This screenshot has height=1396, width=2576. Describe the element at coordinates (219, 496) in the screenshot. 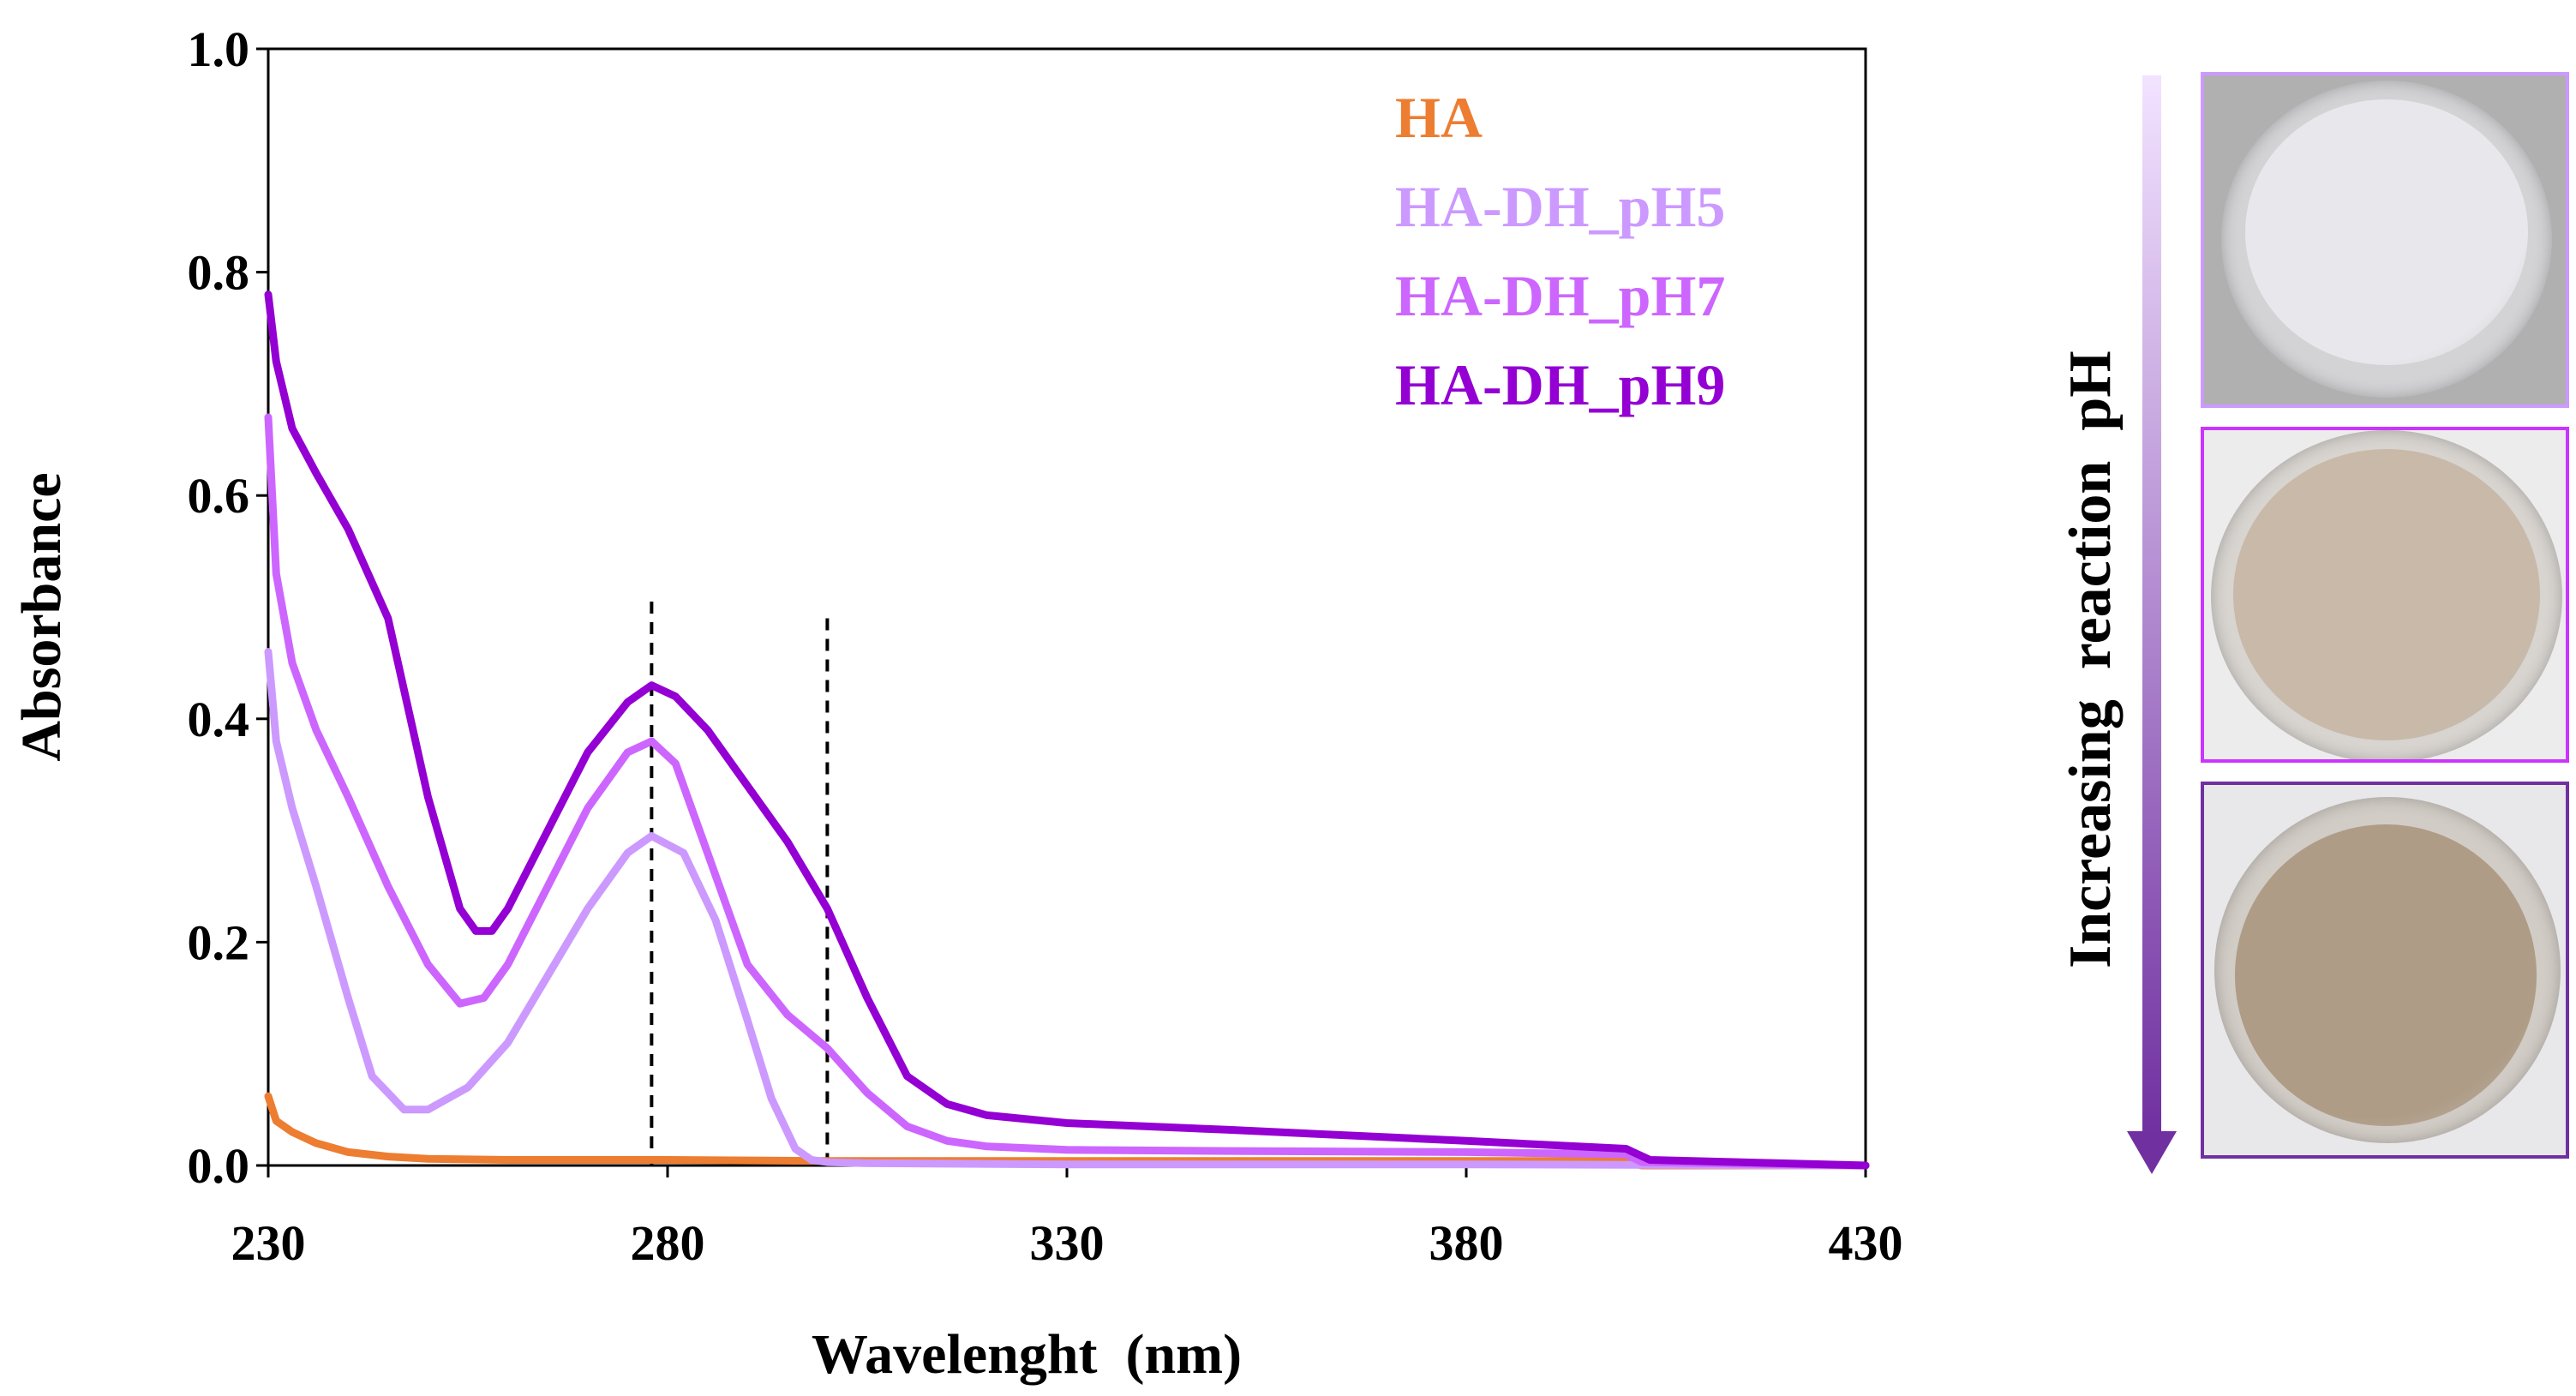

I see `y-tick-label: 0.6` at that location.